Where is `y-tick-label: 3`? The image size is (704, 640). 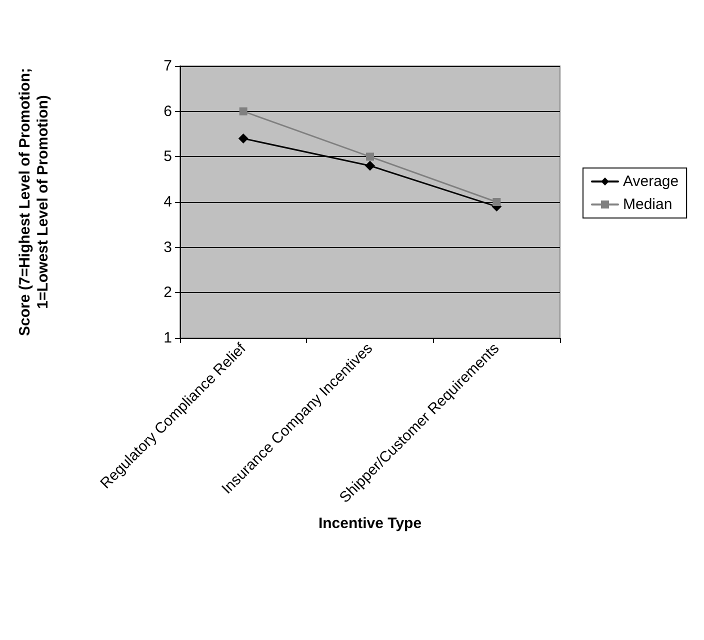
y-tick-label: 3 is located at coordinates (168, 247).